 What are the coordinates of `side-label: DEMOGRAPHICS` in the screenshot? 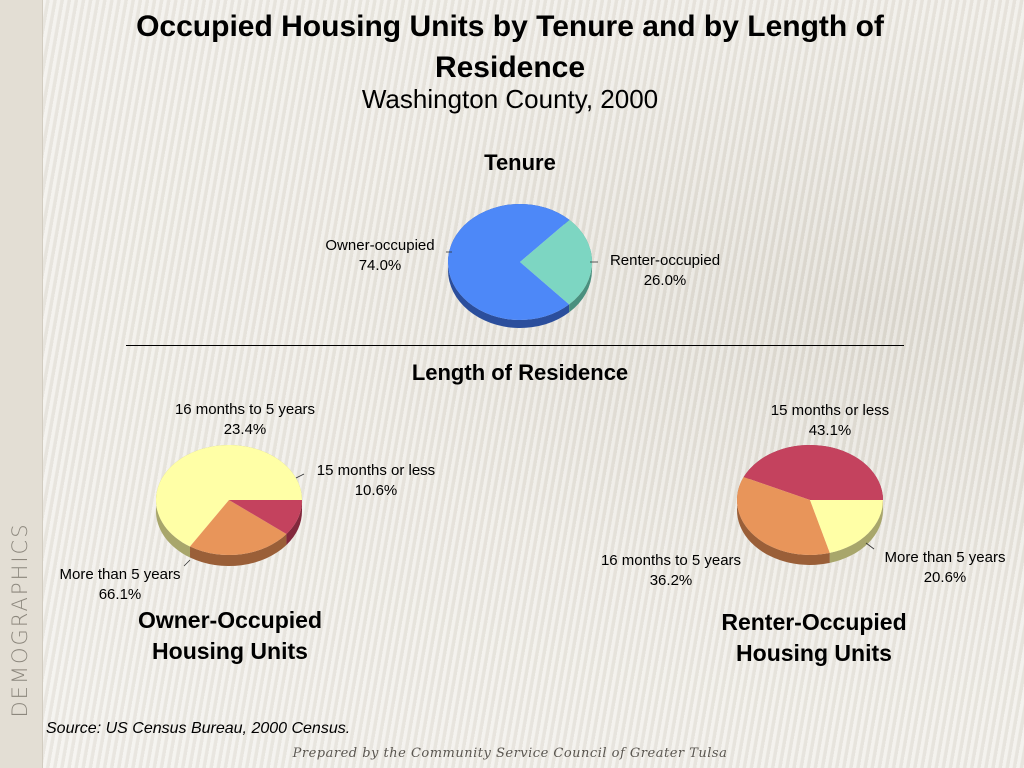 It's located at (20, 620).